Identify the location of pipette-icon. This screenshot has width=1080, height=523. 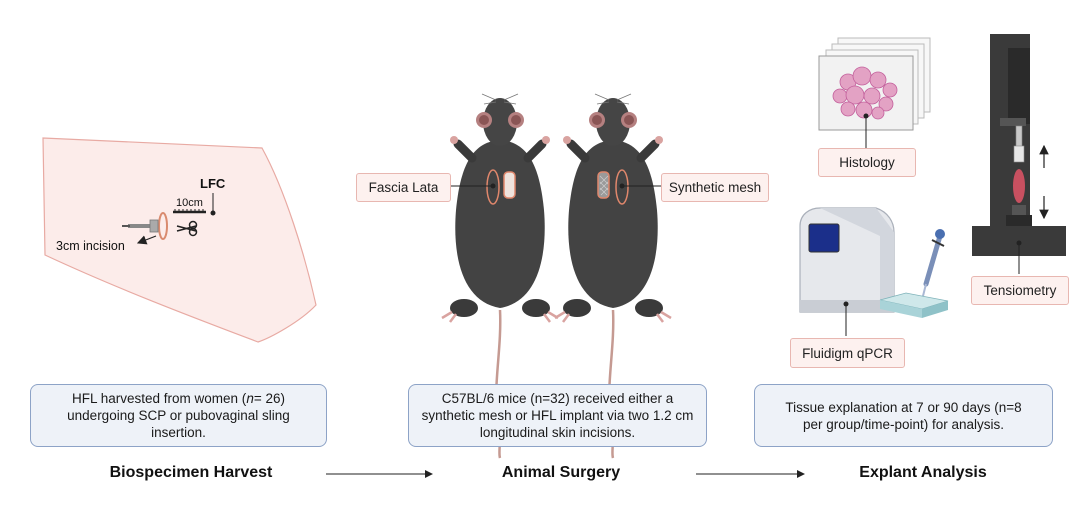
(933, 265).